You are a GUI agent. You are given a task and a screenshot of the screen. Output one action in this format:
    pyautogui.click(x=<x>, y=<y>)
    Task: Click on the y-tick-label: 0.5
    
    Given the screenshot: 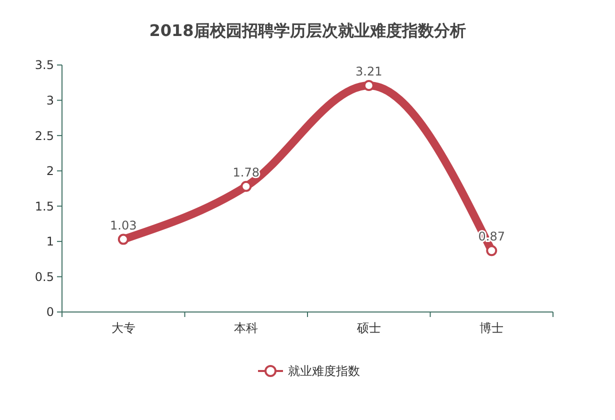 What is the action you would take?
    pyautogui.click(x=44, y=277)
    